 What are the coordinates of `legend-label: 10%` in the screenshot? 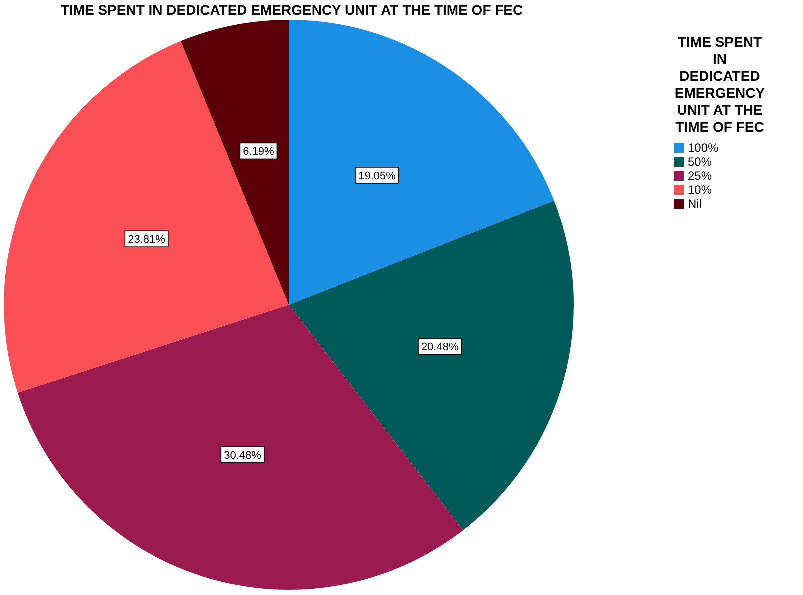 It's located at (700, 190).